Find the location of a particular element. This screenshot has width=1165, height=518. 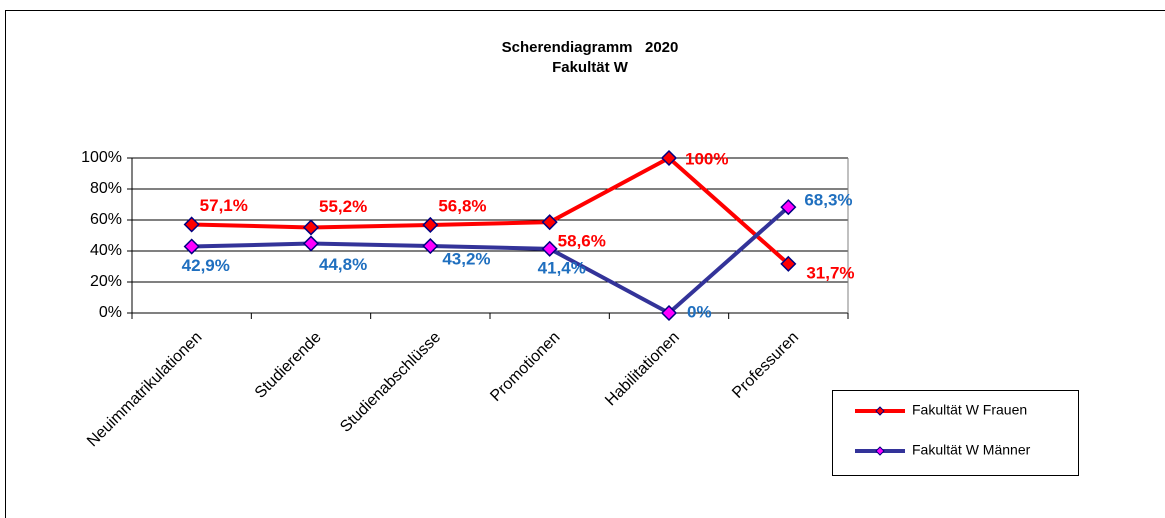

x-tick-label: Neuimmatrikulationen is located at coordinates (144, 389).